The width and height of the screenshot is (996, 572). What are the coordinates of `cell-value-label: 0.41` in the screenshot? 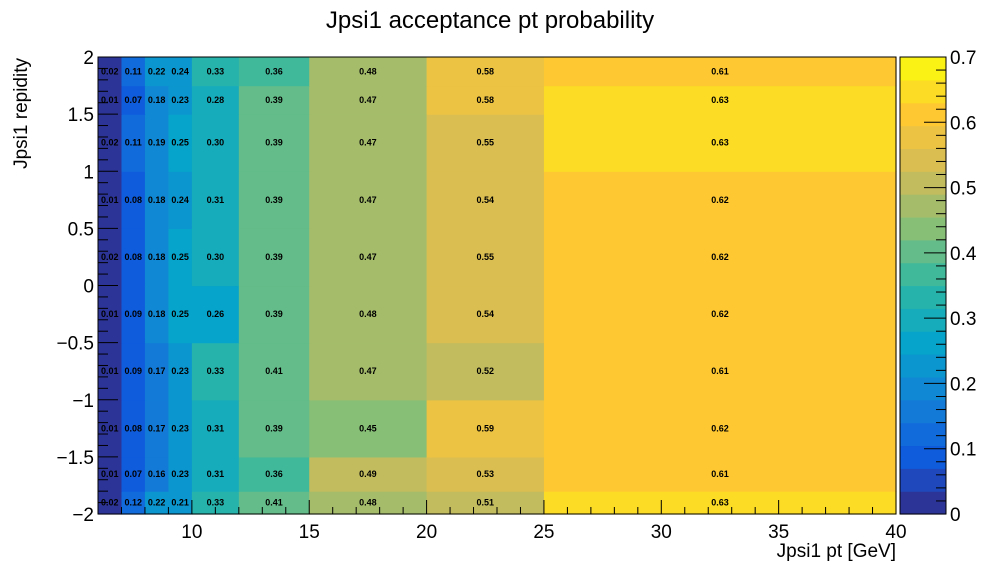 It's located at (274, 371).